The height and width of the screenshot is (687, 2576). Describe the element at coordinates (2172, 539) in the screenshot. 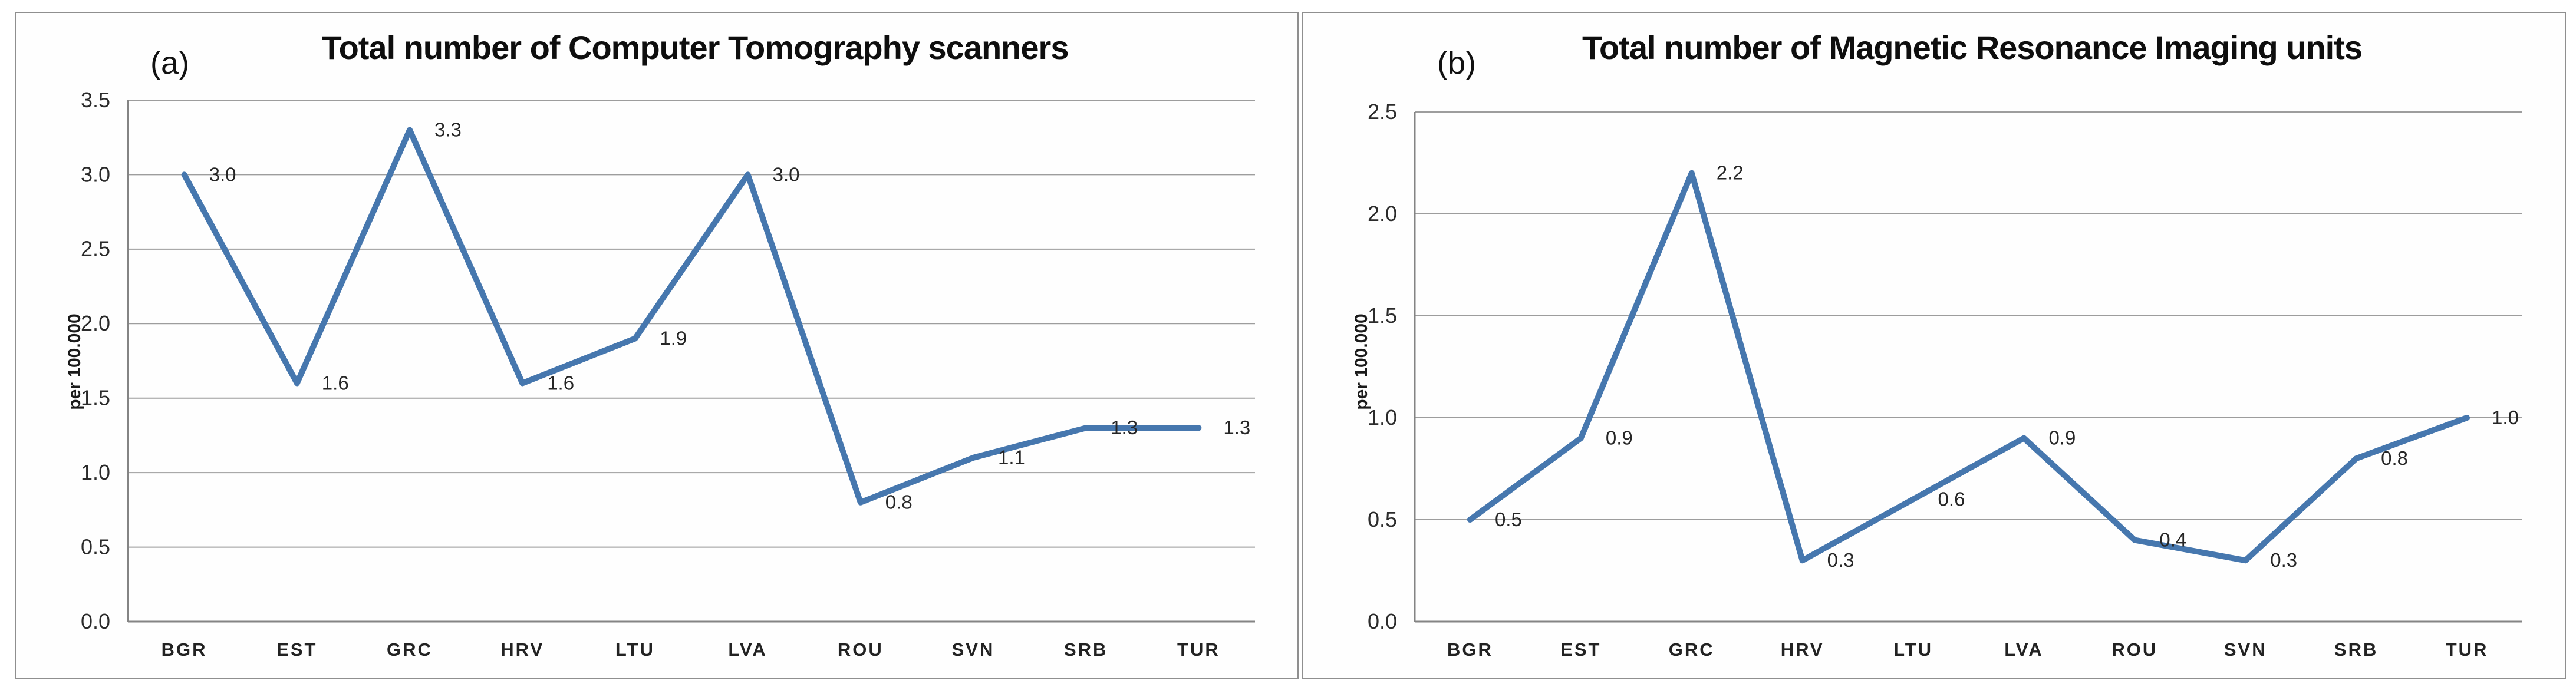

I see `data-point-label: 0.4` at that location.